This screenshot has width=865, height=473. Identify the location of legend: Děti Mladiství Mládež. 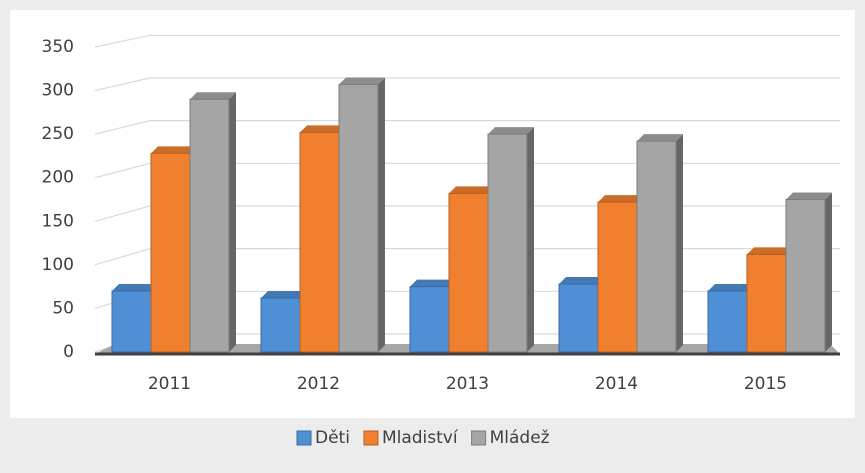
(423, 438).